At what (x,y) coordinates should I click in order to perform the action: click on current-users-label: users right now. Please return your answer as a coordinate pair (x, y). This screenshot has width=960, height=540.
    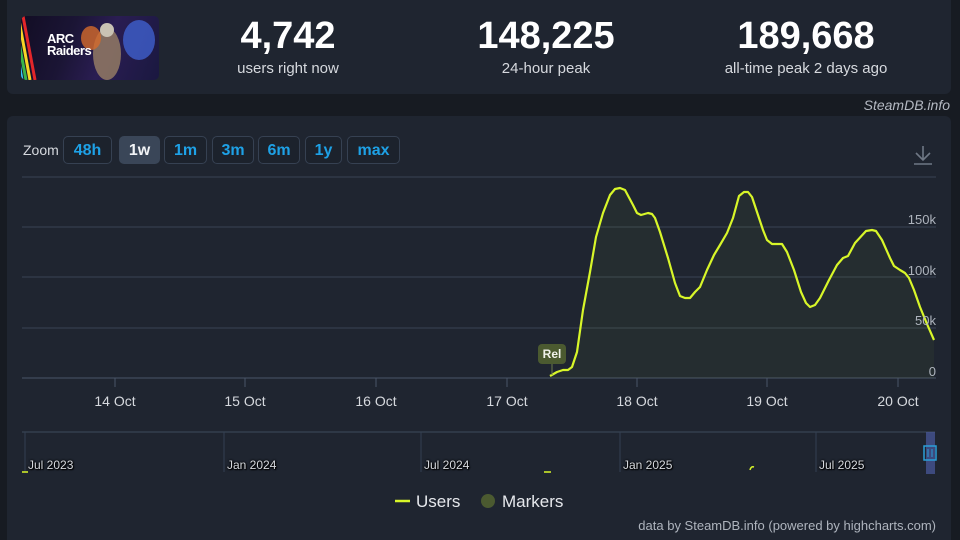
    Looking at the image, I should click on (288, 68).